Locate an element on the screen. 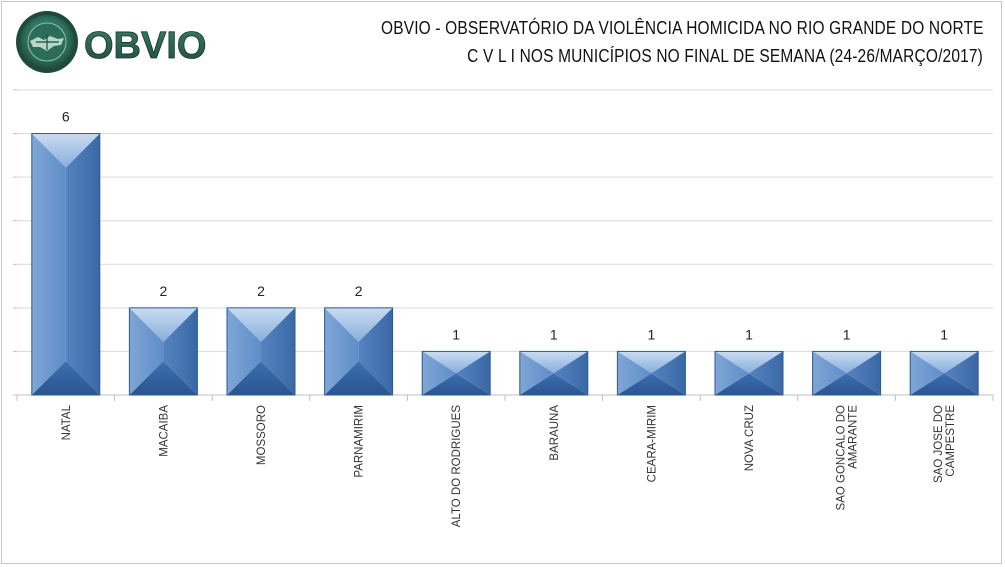  category-label-line: CEARA-MIRIM is located at coordinates (652, 443).